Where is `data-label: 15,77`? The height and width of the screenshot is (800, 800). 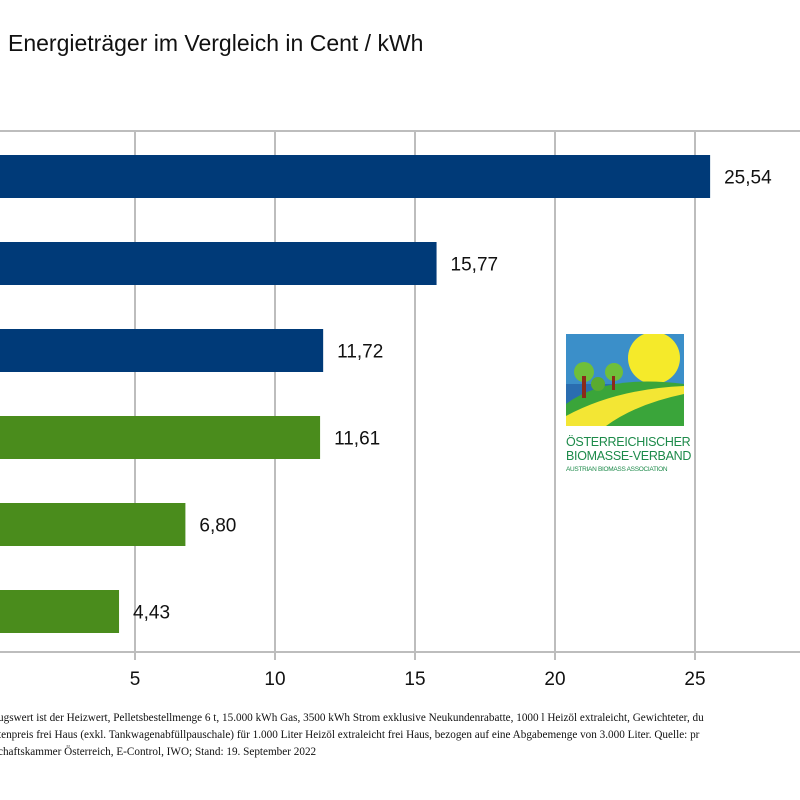 data-label: 15,77 is located at coordinates (475, 265).